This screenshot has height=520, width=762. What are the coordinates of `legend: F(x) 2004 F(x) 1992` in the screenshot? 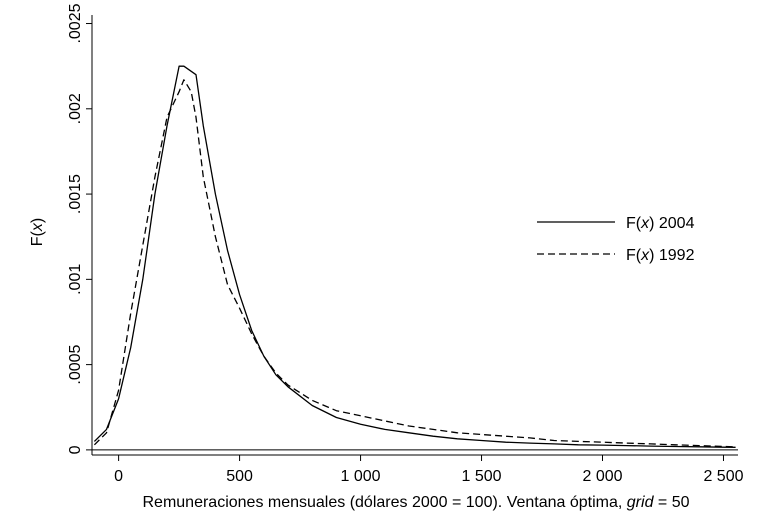 It's located at (616, 239).